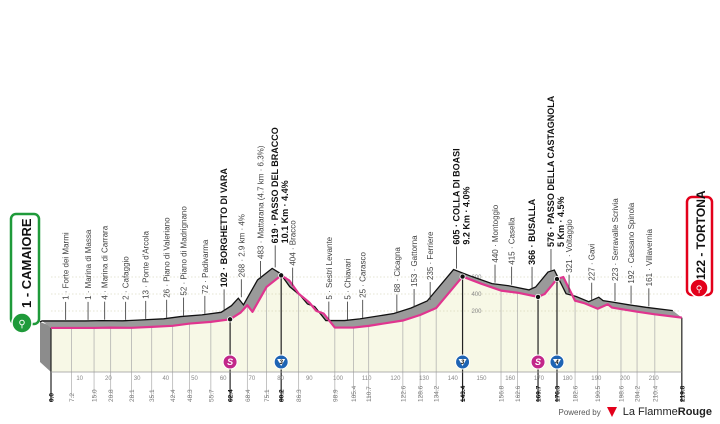  Describe the element at coordinates (105, 262) in the screenshot. I see `place-label: 4 · Marina di Carrara` at that location.